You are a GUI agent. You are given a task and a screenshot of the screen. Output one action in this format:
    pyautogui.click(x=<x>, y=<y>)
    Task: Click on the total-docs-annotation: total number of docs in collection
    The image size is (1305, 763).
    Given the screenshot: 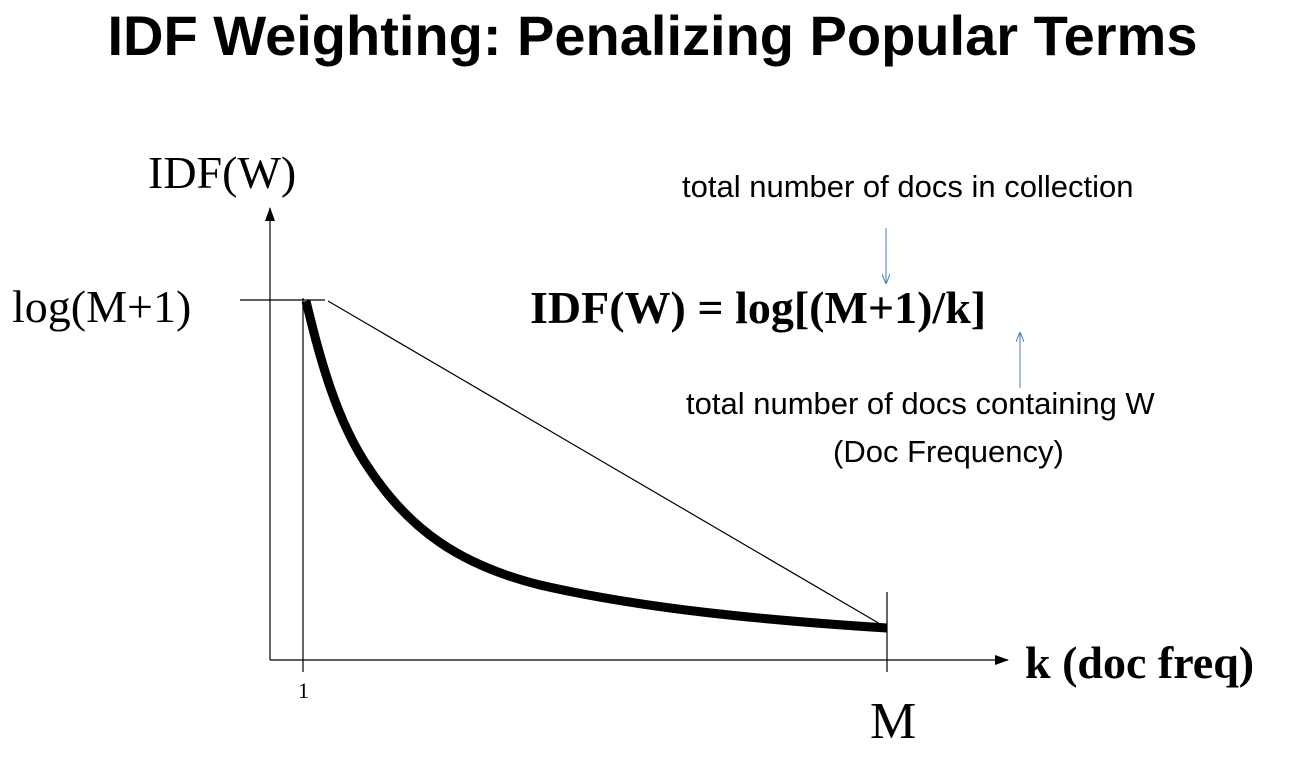 What is the action you would take?
    pyautogui.click(x=907, y=186)
    